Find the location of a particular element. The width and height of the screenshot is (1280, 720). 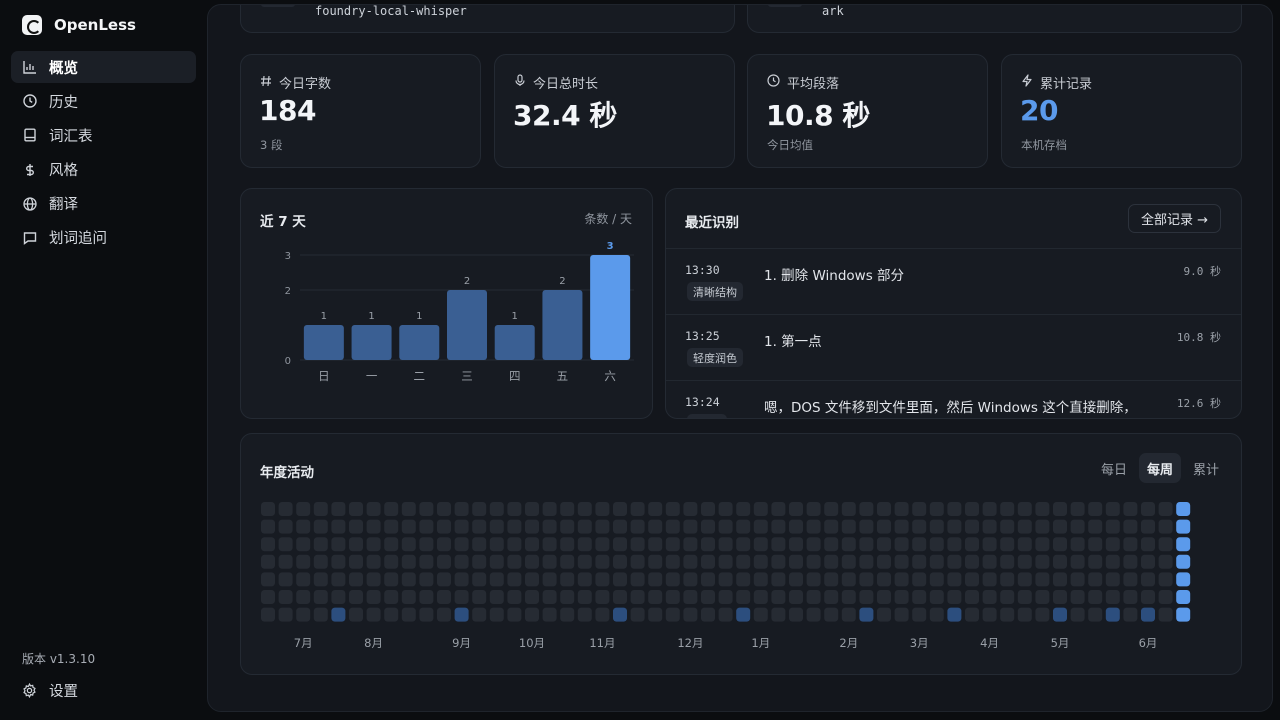

sidebar-item-translate: 翻译 is located at coordinates (103, 204).